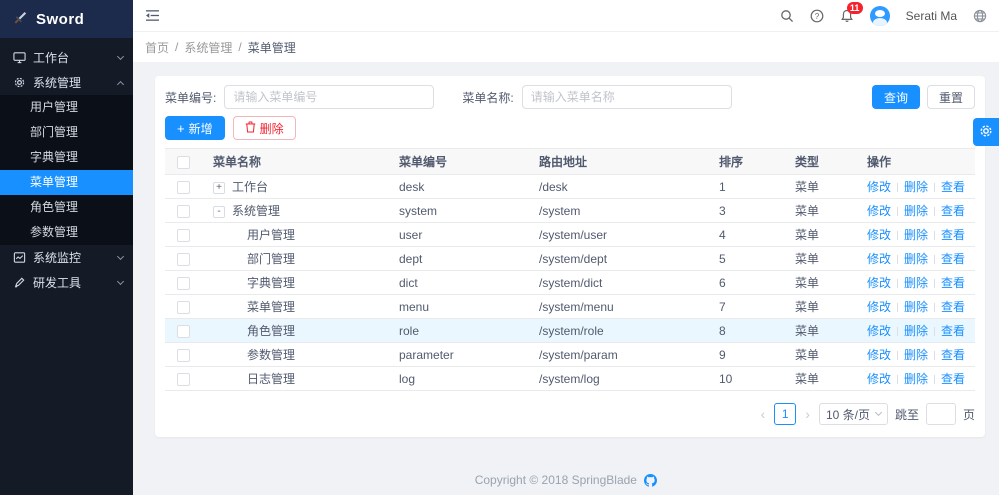 This screenshot has width=999, height=495. I want to click on sidebar-submenu-item: 角色管理, so click(54, 207).